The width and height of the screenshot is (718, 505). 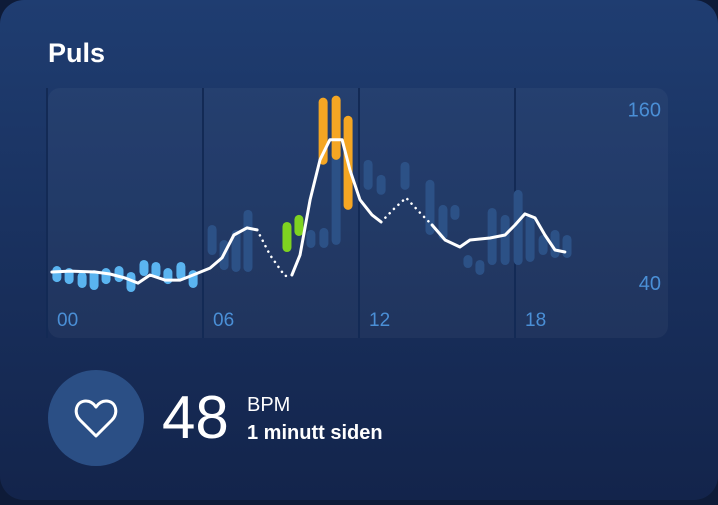 I want to click on heart-button, so click(x=96, y=418).